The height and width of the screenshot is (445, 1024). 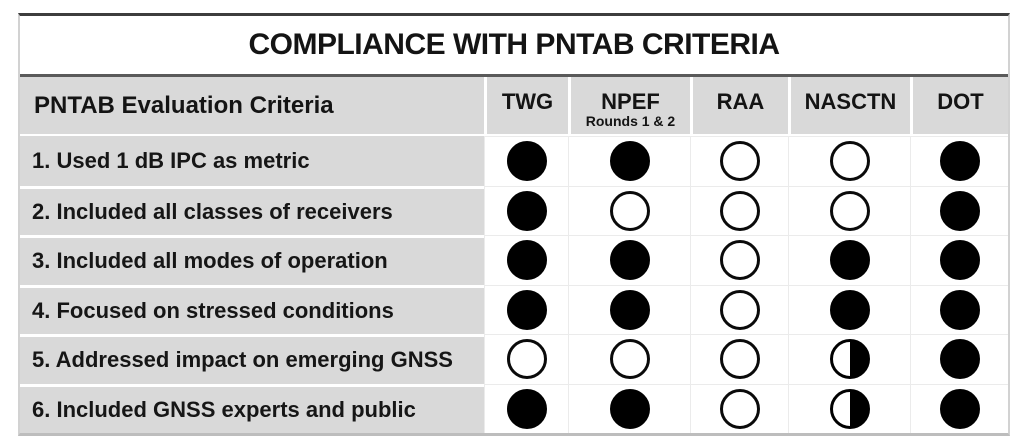 I want to click on column-header-nasctn: NASCTN, so click(x=849, y=106).